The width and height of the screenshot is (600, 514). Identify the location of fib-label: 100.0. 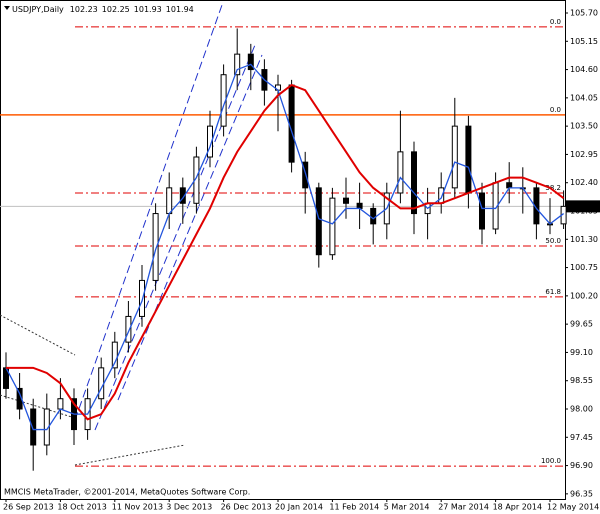
(551, 461).